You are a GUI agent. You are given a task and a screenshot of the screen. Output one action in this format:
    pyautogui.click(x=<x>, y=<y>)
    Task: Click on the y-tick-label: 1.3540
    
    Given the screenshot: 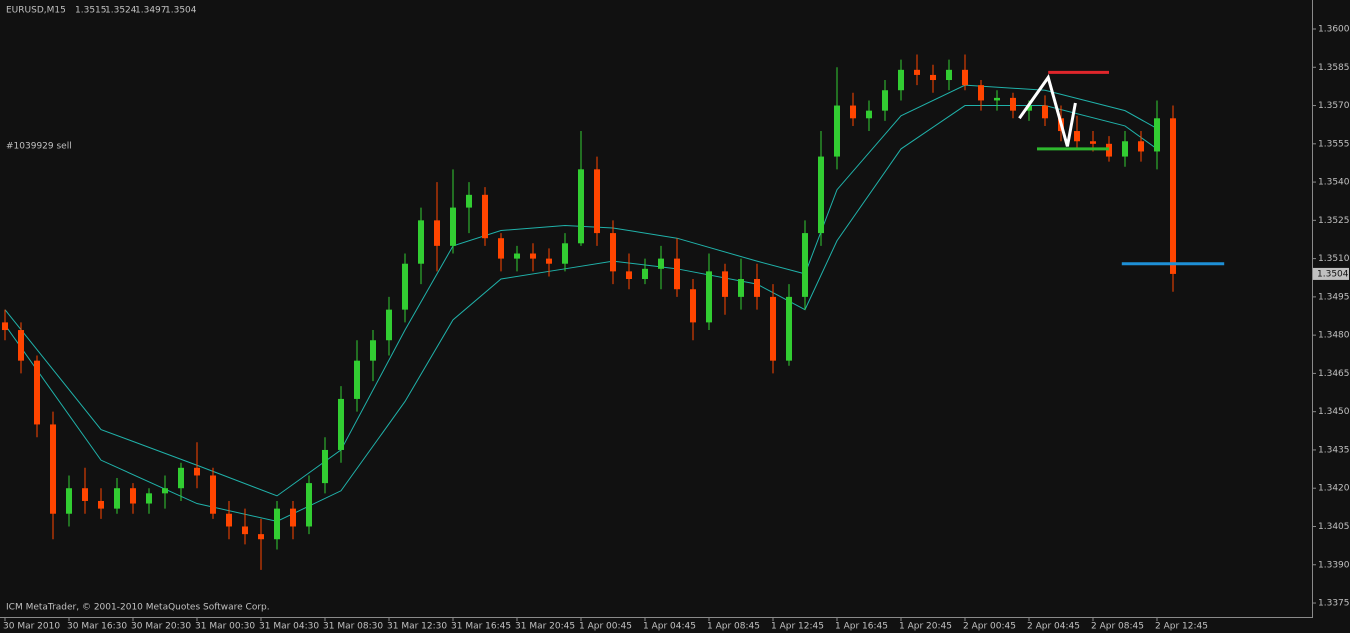 What is the action you would take?
    pyautogui.click(x=1334, y=183)
    